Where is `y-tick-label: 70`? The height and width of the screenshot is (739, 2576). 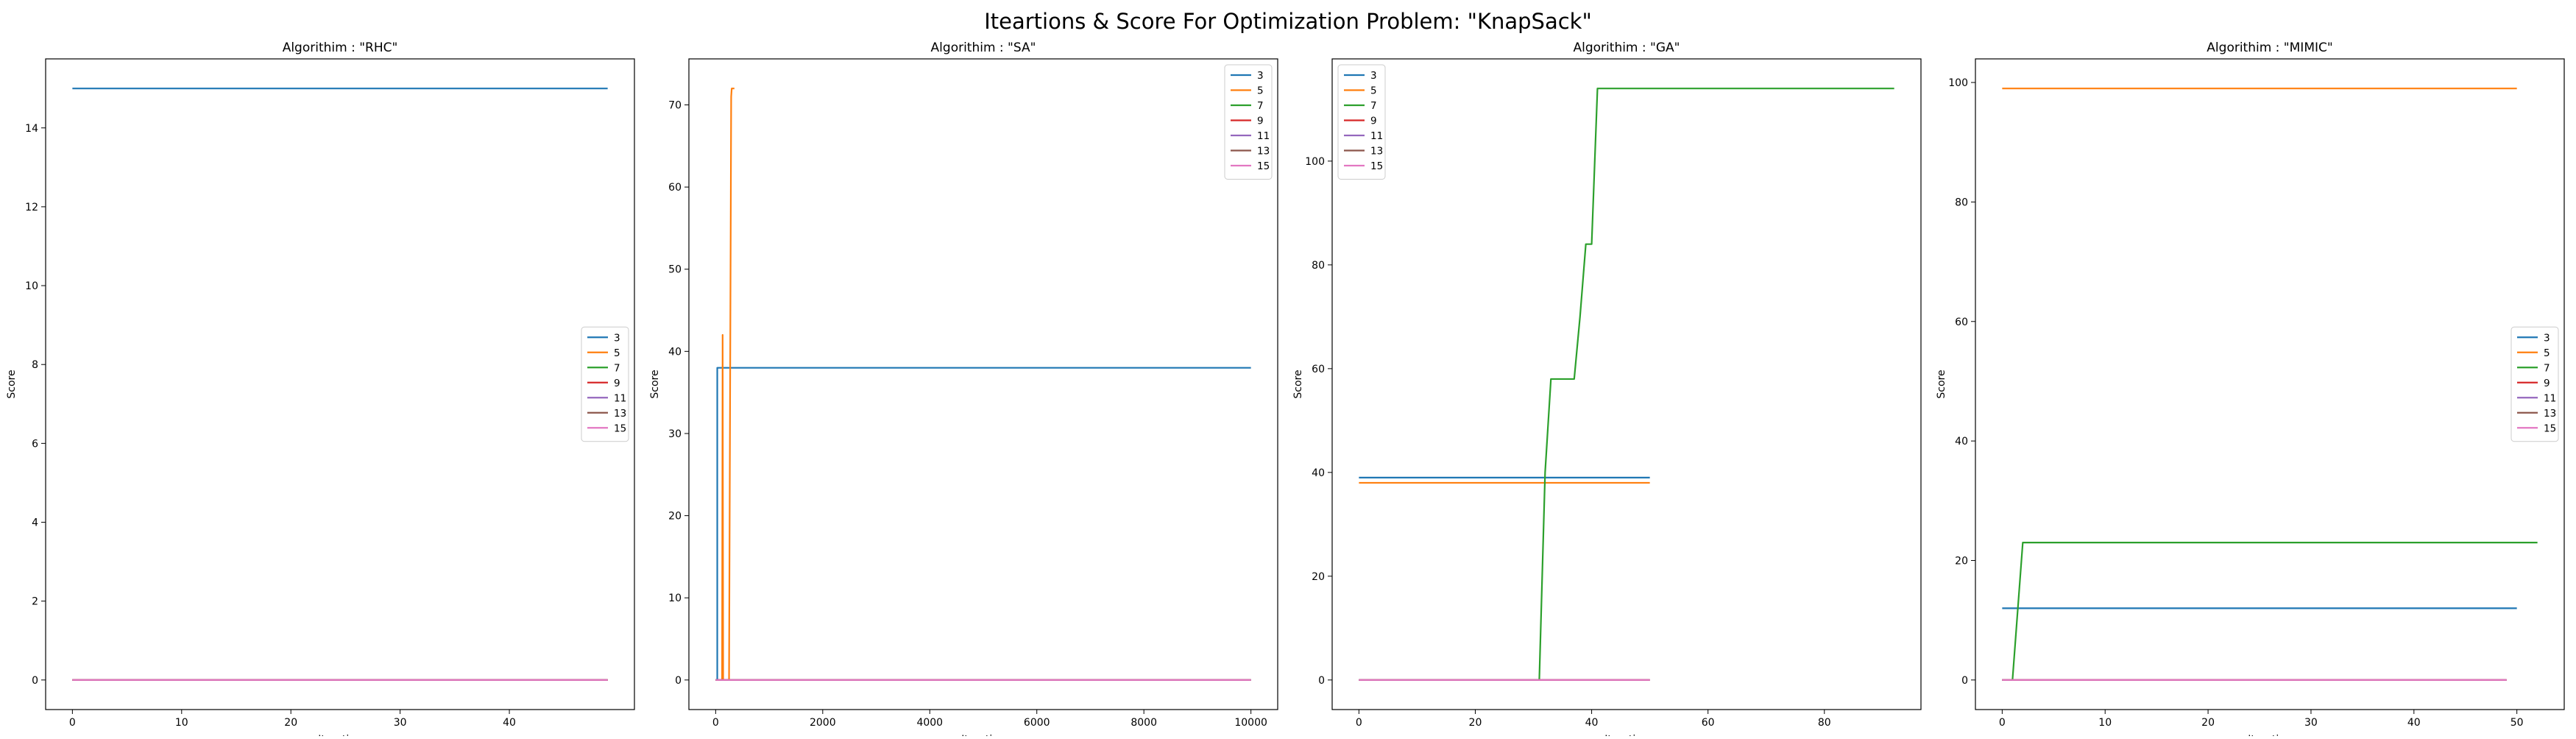
y-tick-label: 70 is located at coordinates (675, 106).